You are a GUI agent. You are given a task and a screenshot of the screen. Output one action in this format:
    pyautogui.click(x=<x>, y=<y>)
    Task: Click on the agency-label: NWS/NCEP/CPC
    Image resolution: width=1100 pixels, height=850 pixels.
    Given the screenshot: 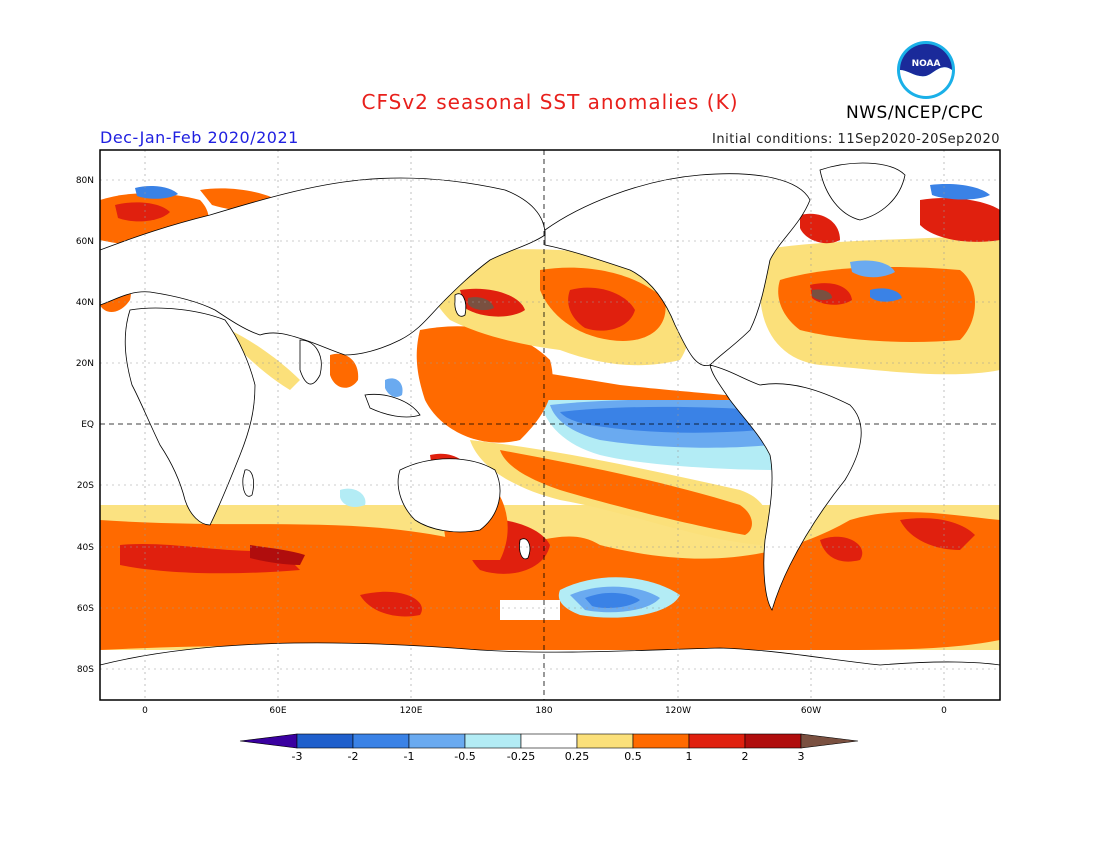 What is the action you would take?
    pyautogui.click(x=915, y=113)
    